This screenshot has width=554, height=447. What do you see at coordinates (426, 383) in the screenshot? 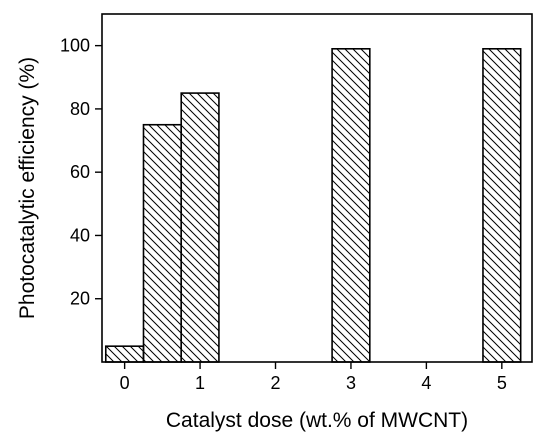
I see `x-tick-label: 4` at bounding box center [426, 383].